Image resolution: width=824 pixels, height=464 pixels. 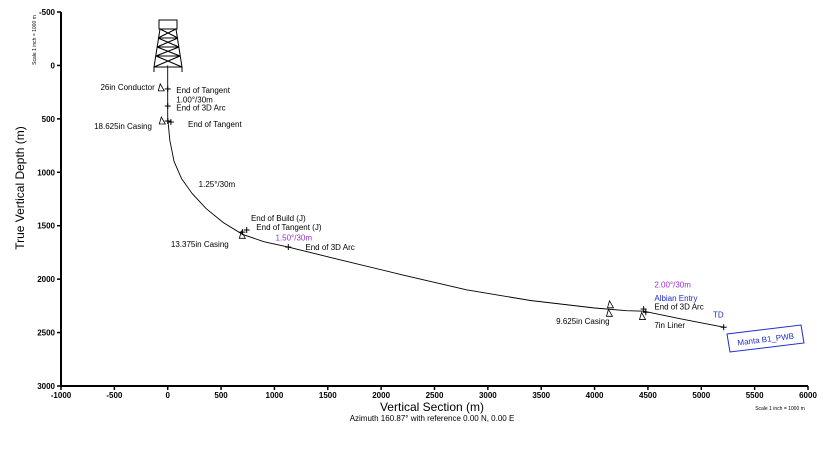 What do you see at coordinates (167, 395) in the screenshot?
I see `x-tick-label: 0` at bounding box center [167, 395].